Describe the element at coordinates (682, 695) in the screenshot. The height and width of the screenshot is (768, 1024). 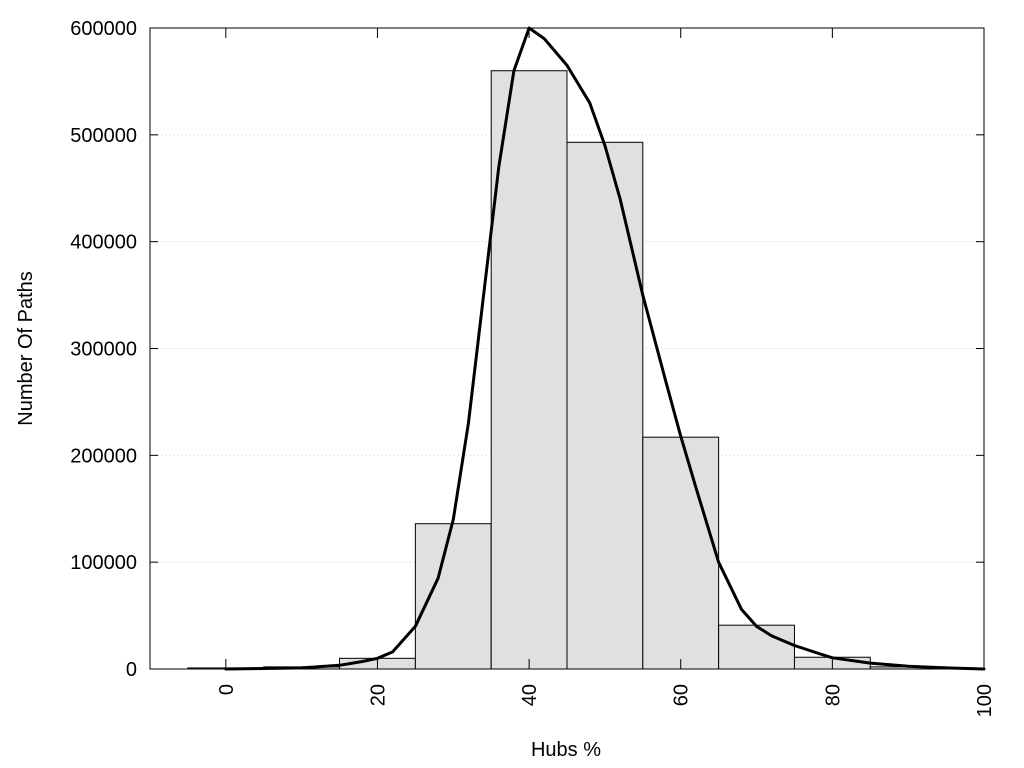
I see `x-tick-label: 60` at that location.